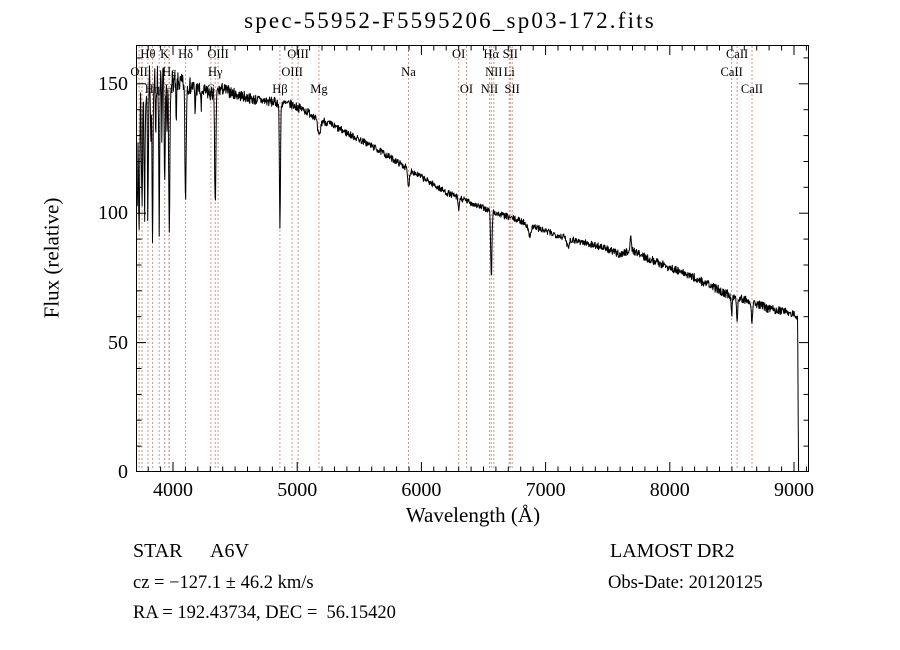 Image resolution: width=900 pixels, height=650 pixels. What do you see at coordinates (509, 71) in the screenshot?
I see `spectral-line-label: Li` at bounding box center [509, 71].